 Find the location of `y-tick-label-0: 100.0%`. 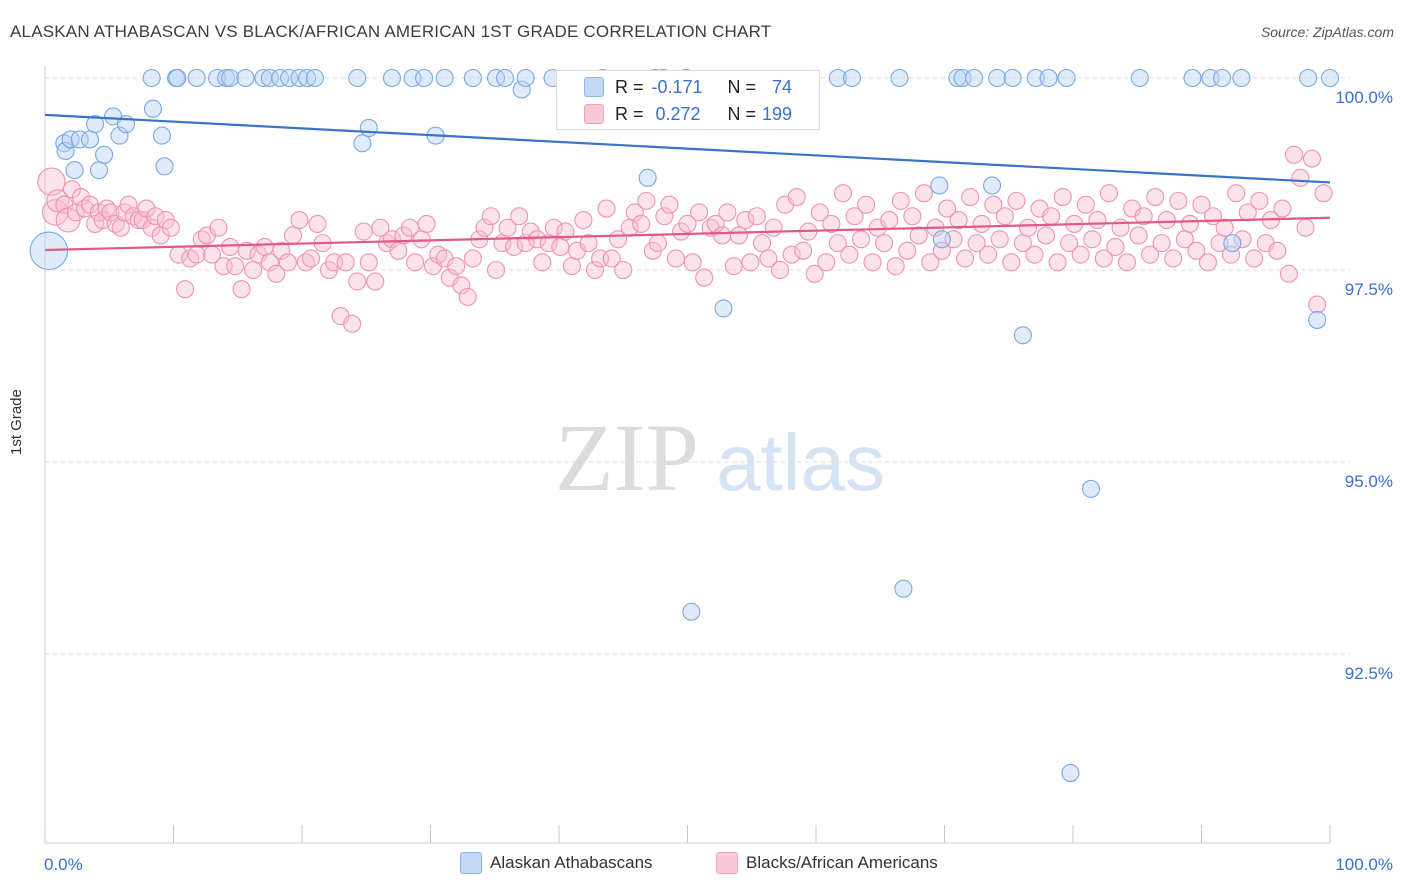

y-tick-label-0: 100.0% is located at coordinates (1364, 97).